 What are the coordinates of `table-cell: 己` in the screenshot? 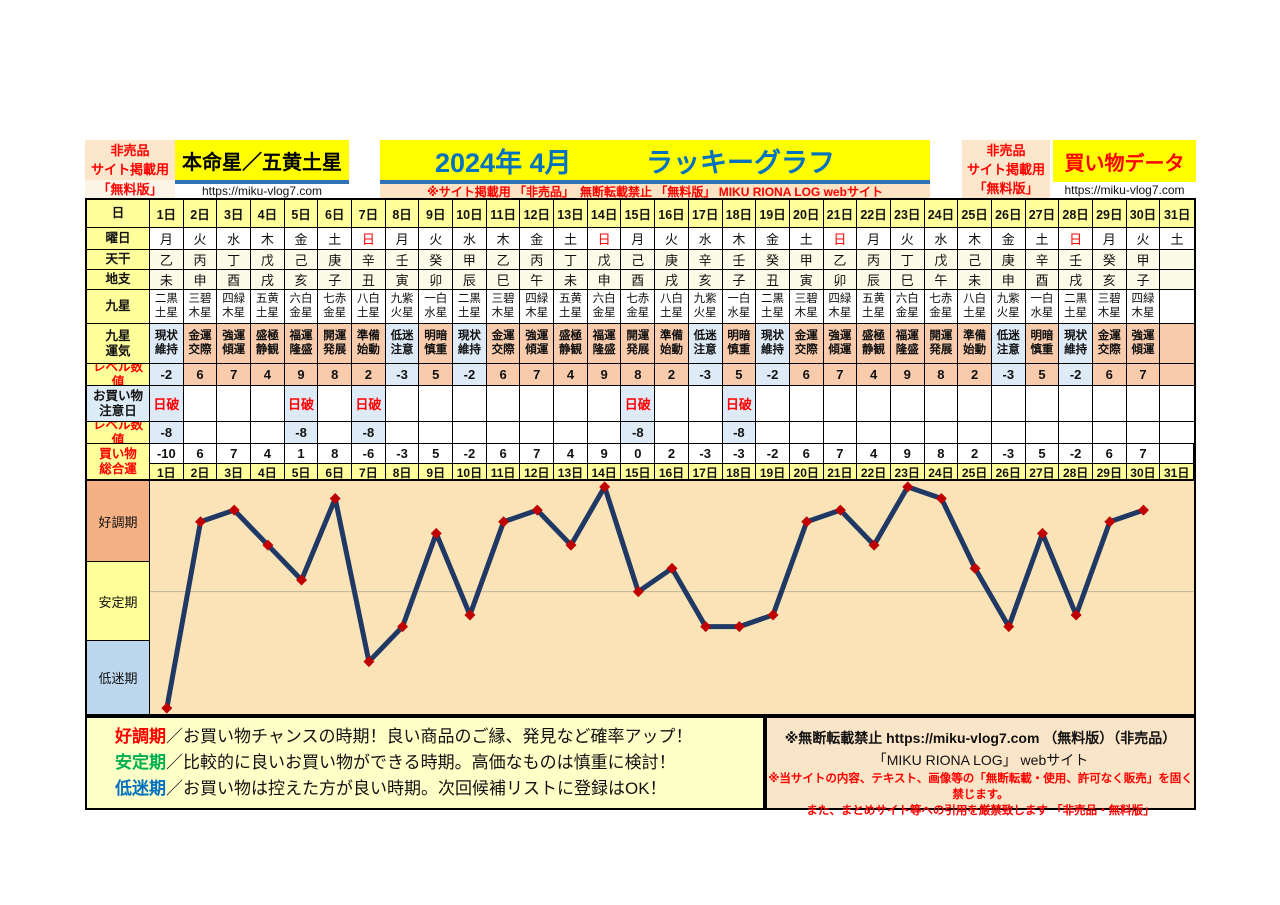 It's located at (301, 260).